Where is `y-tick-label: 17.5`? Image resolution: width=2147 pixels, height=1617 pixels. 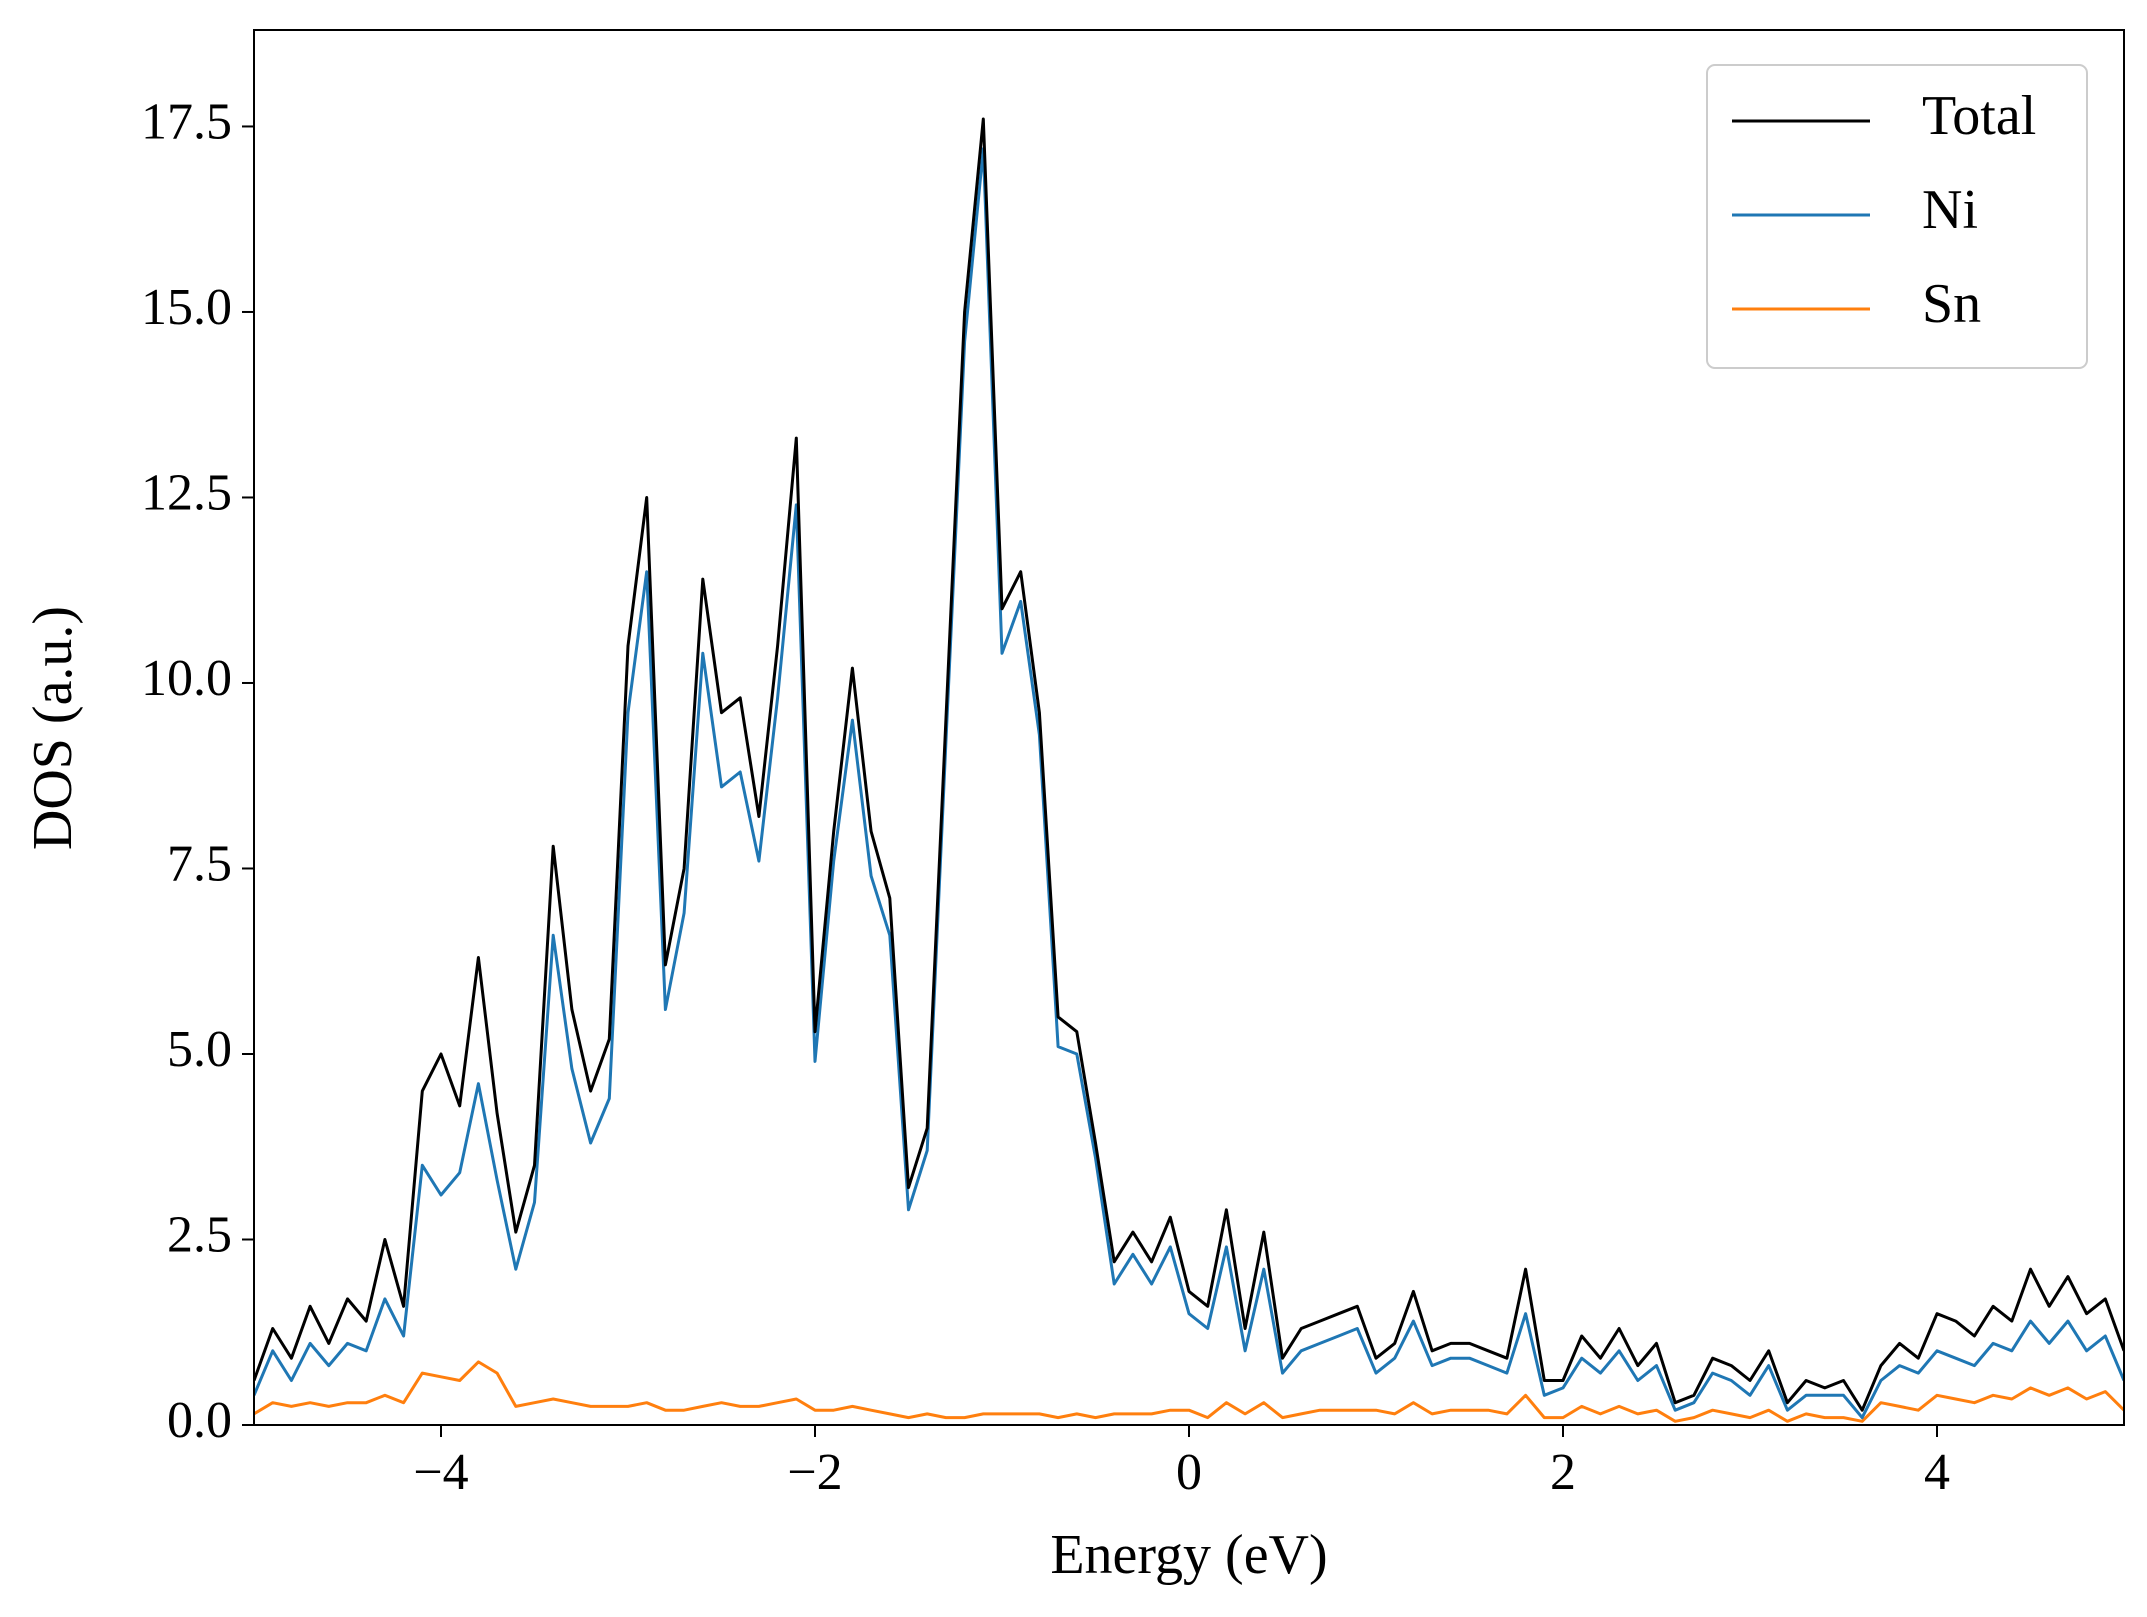
y-tick-label: 17.5 is located at coordinates (186, 121).